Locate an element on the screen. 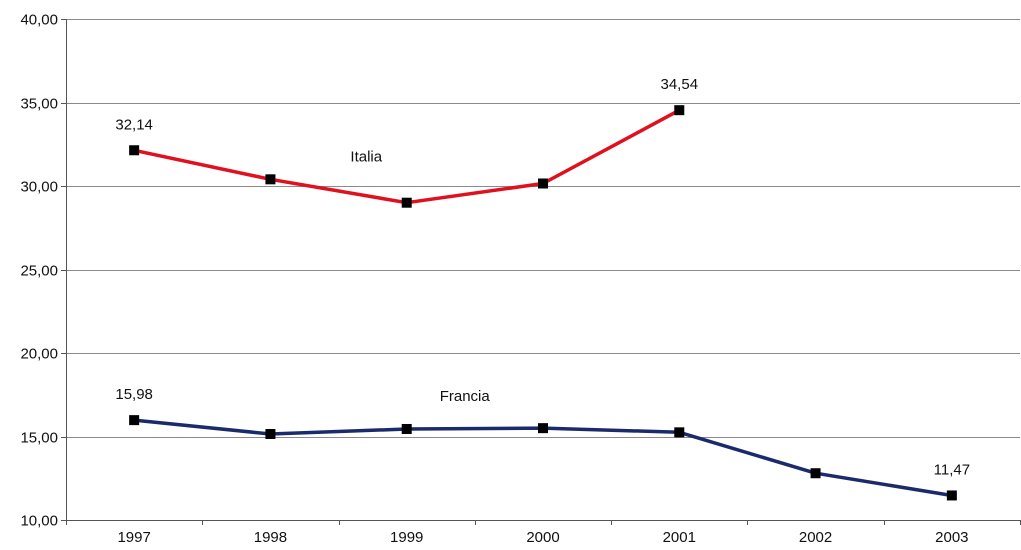 The height and width of the screenshot is (550, 1021). x-tick-label: 1997 is located at coordinates (133, 537).